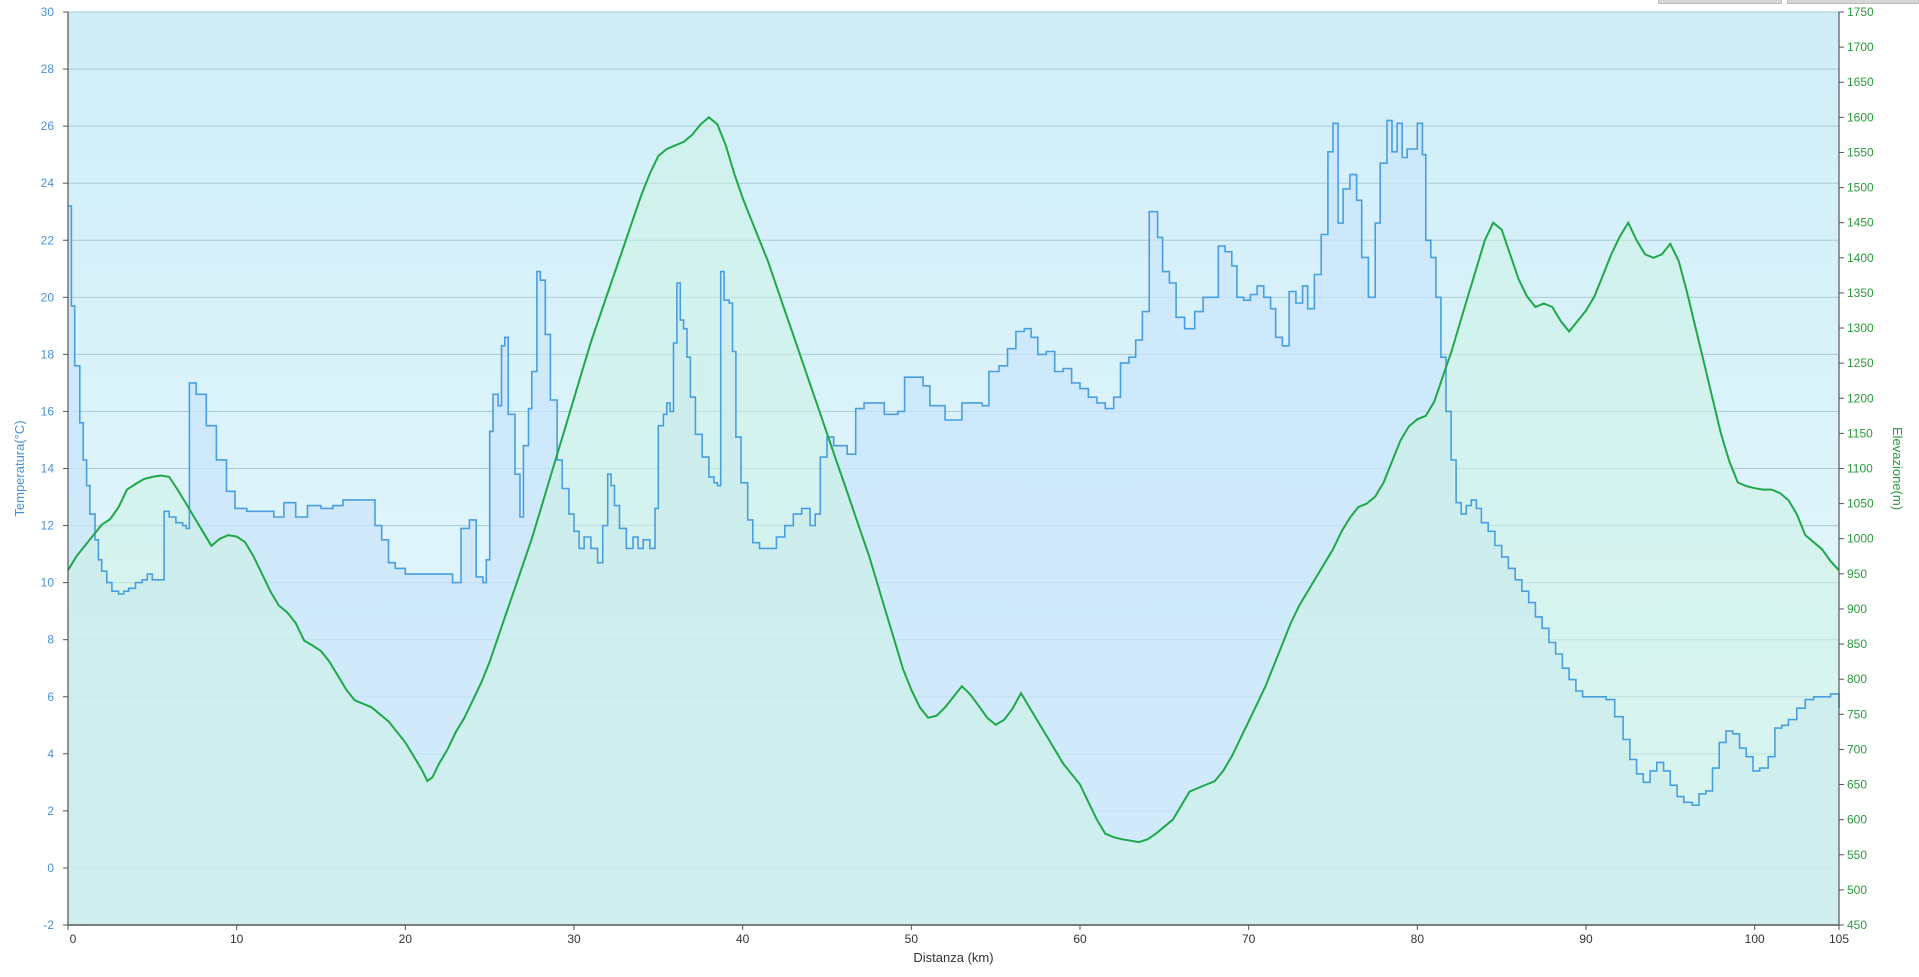  What do you see at coordinates (1860, 82) in the screenshot?
I see `y-right-tick-label: 1650` at bounding box center [1860, 82].